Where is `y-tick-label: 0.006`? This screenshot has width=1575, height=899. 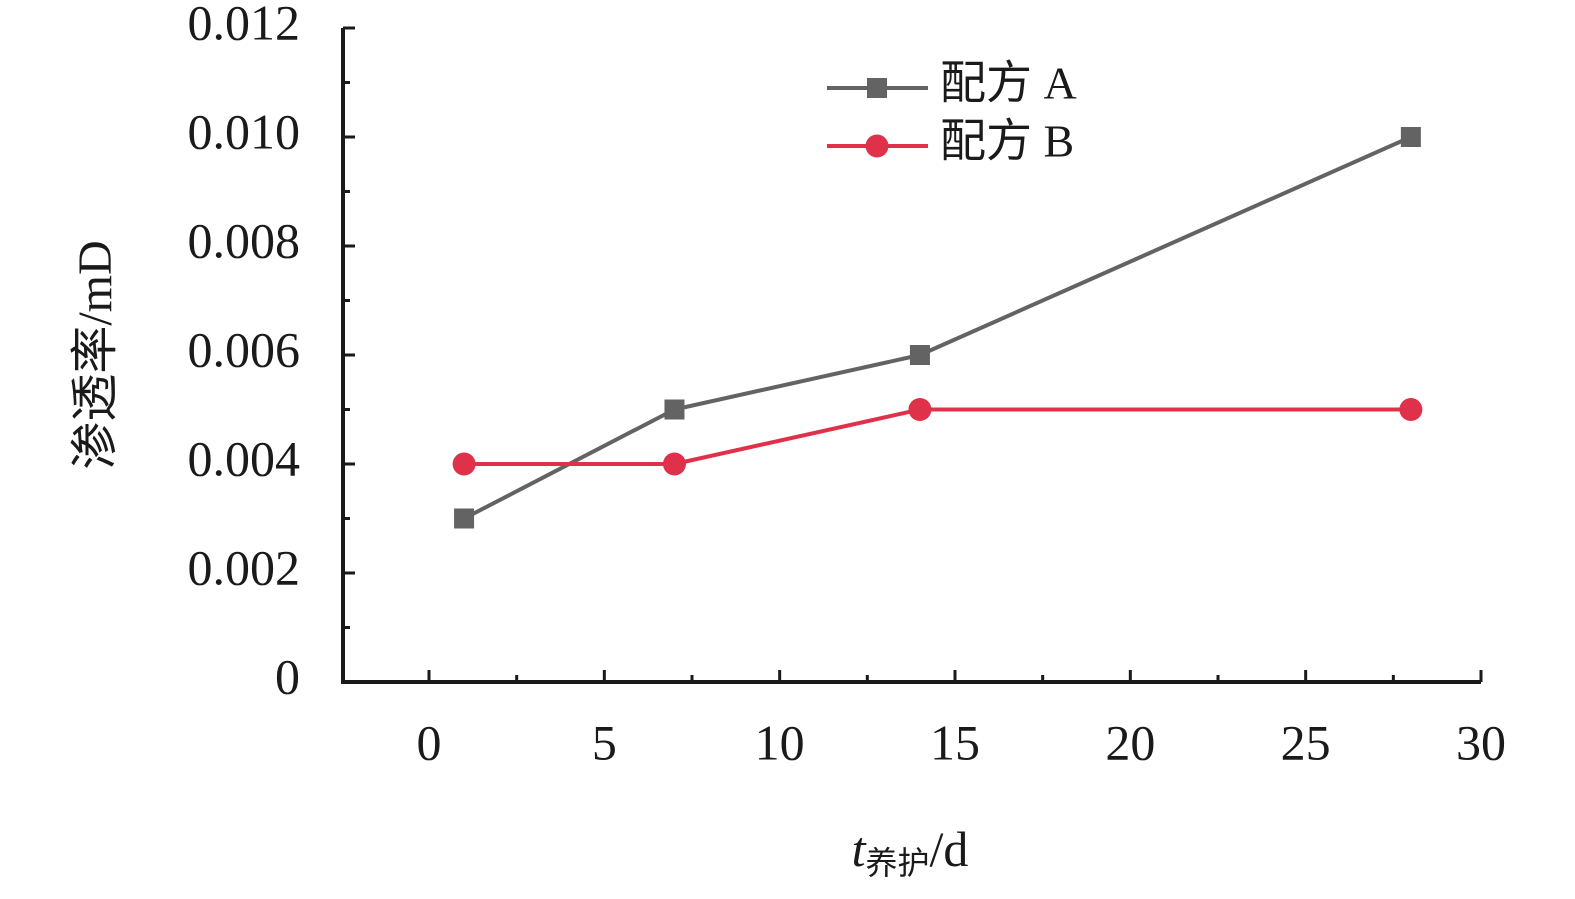 y-tick-label: 0.006 is located at coordinates (244, 349).